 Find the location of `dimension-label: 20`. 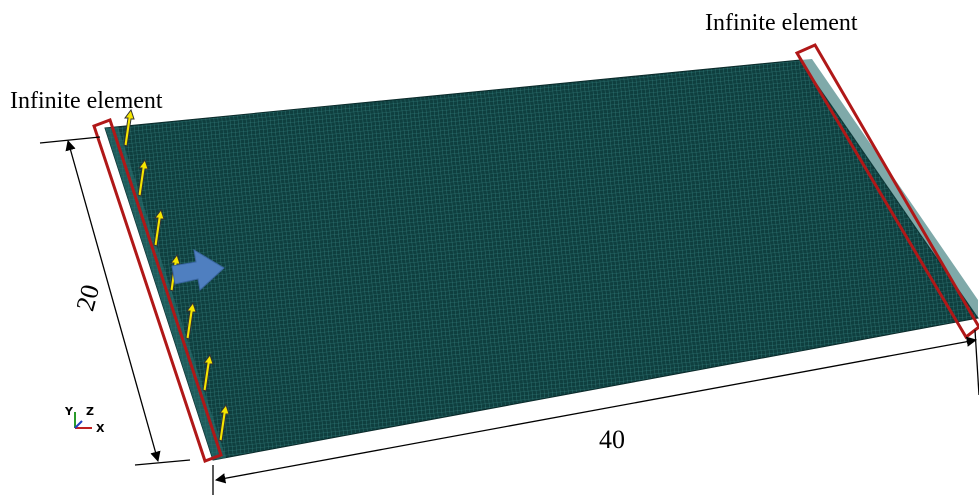

dimension-label: 20 is located at coordinates (87, 297).